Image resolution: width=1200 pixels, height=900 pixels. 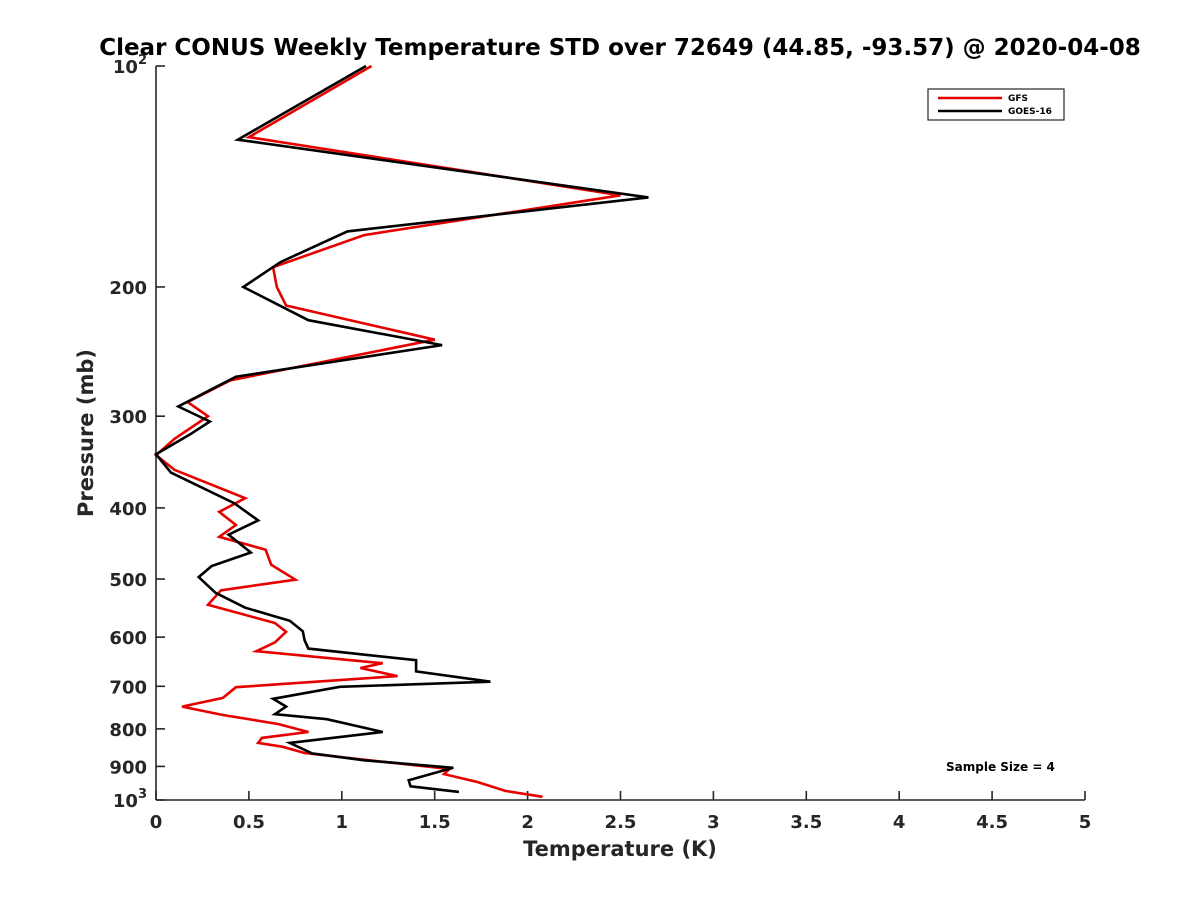 I want to click on legend-label-gfs: GFS, so click(x=1018, y=99).